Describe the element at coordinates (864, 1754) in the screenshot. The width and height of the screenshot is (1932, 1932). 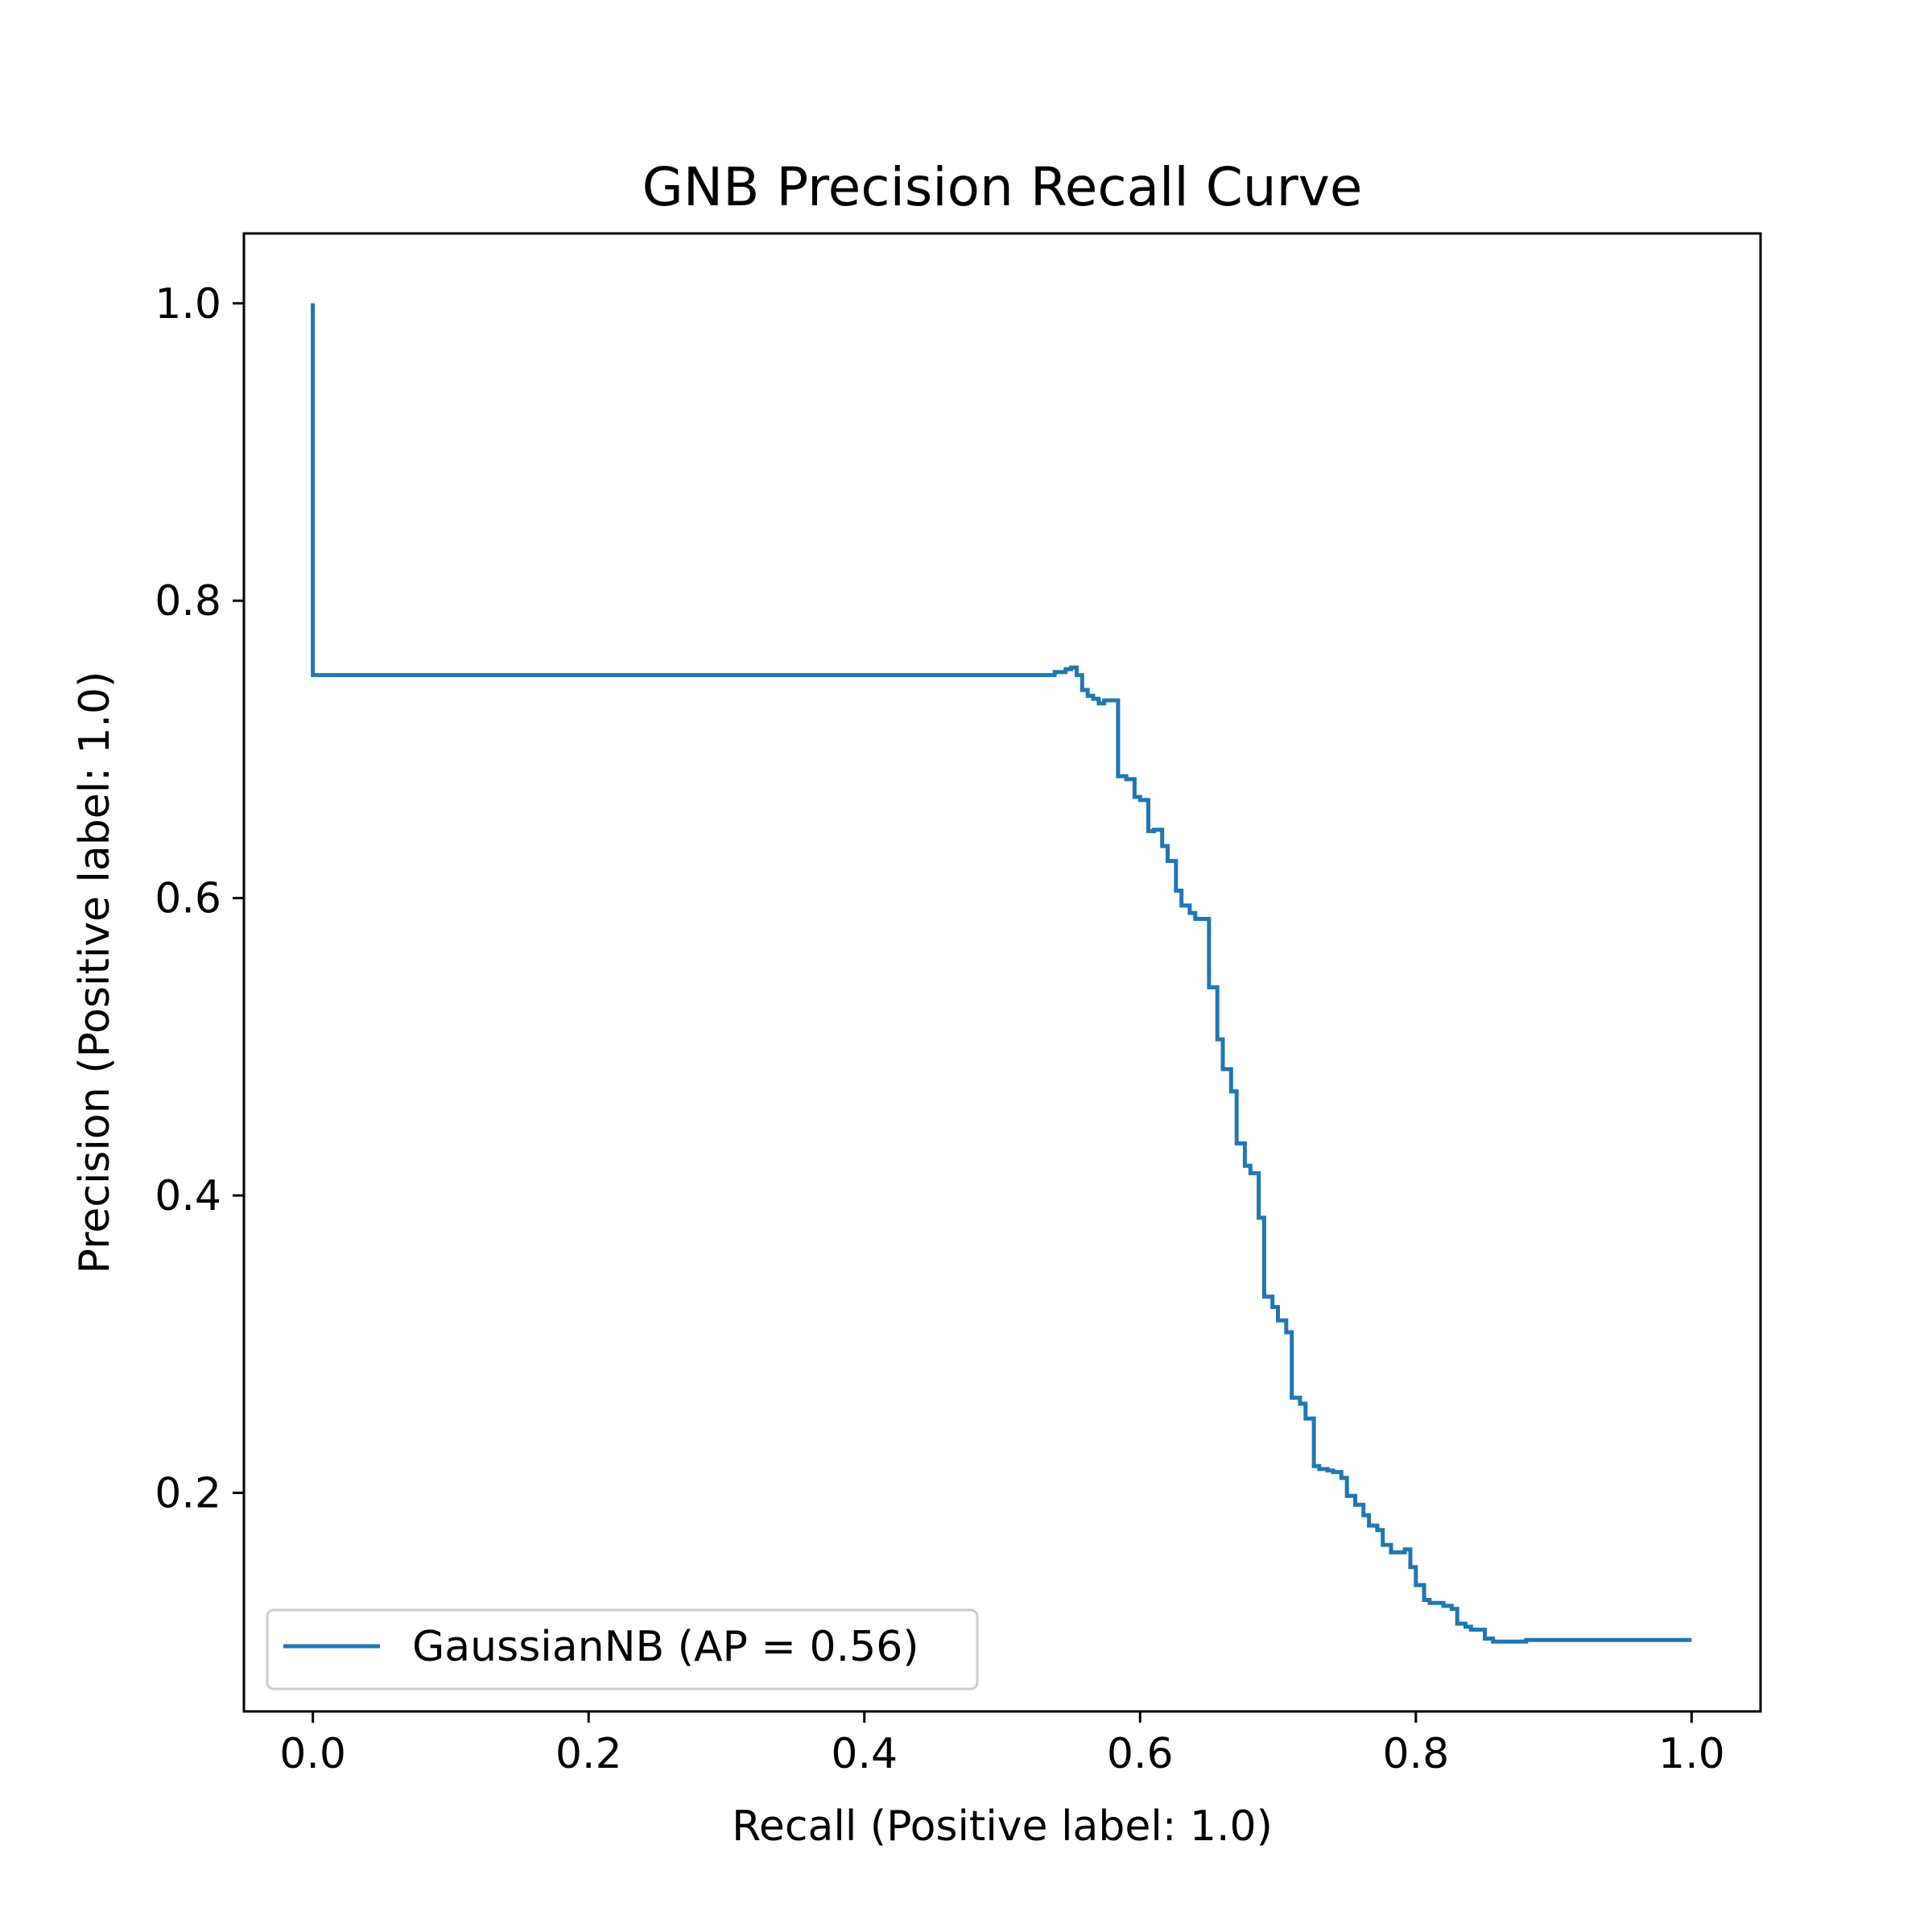
I see `x-tick-label: 0.4` at that location.